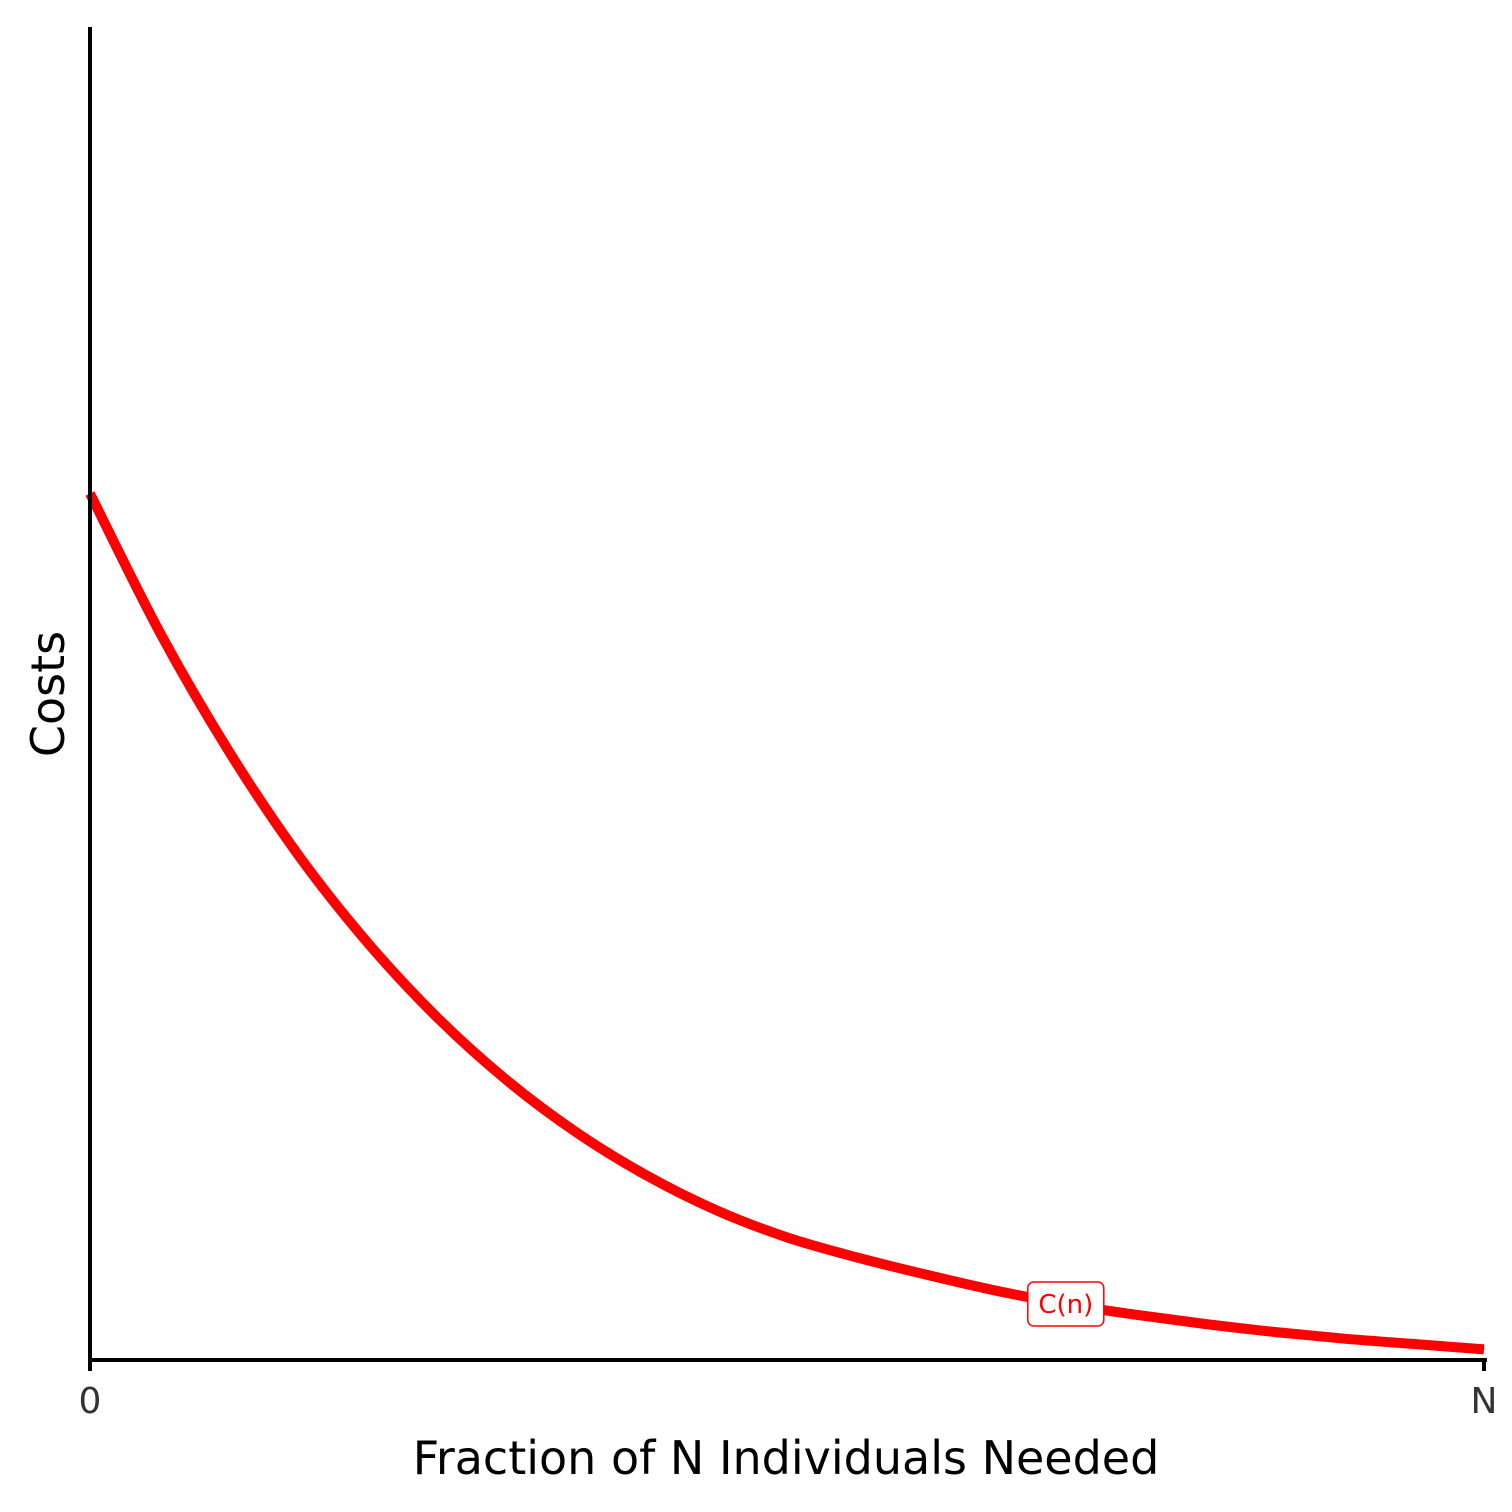  Describe the element at coordinates (786, 1458) in the screenshot. I see `x-axis-title: Fraction of N Individuals Needed` at that location.